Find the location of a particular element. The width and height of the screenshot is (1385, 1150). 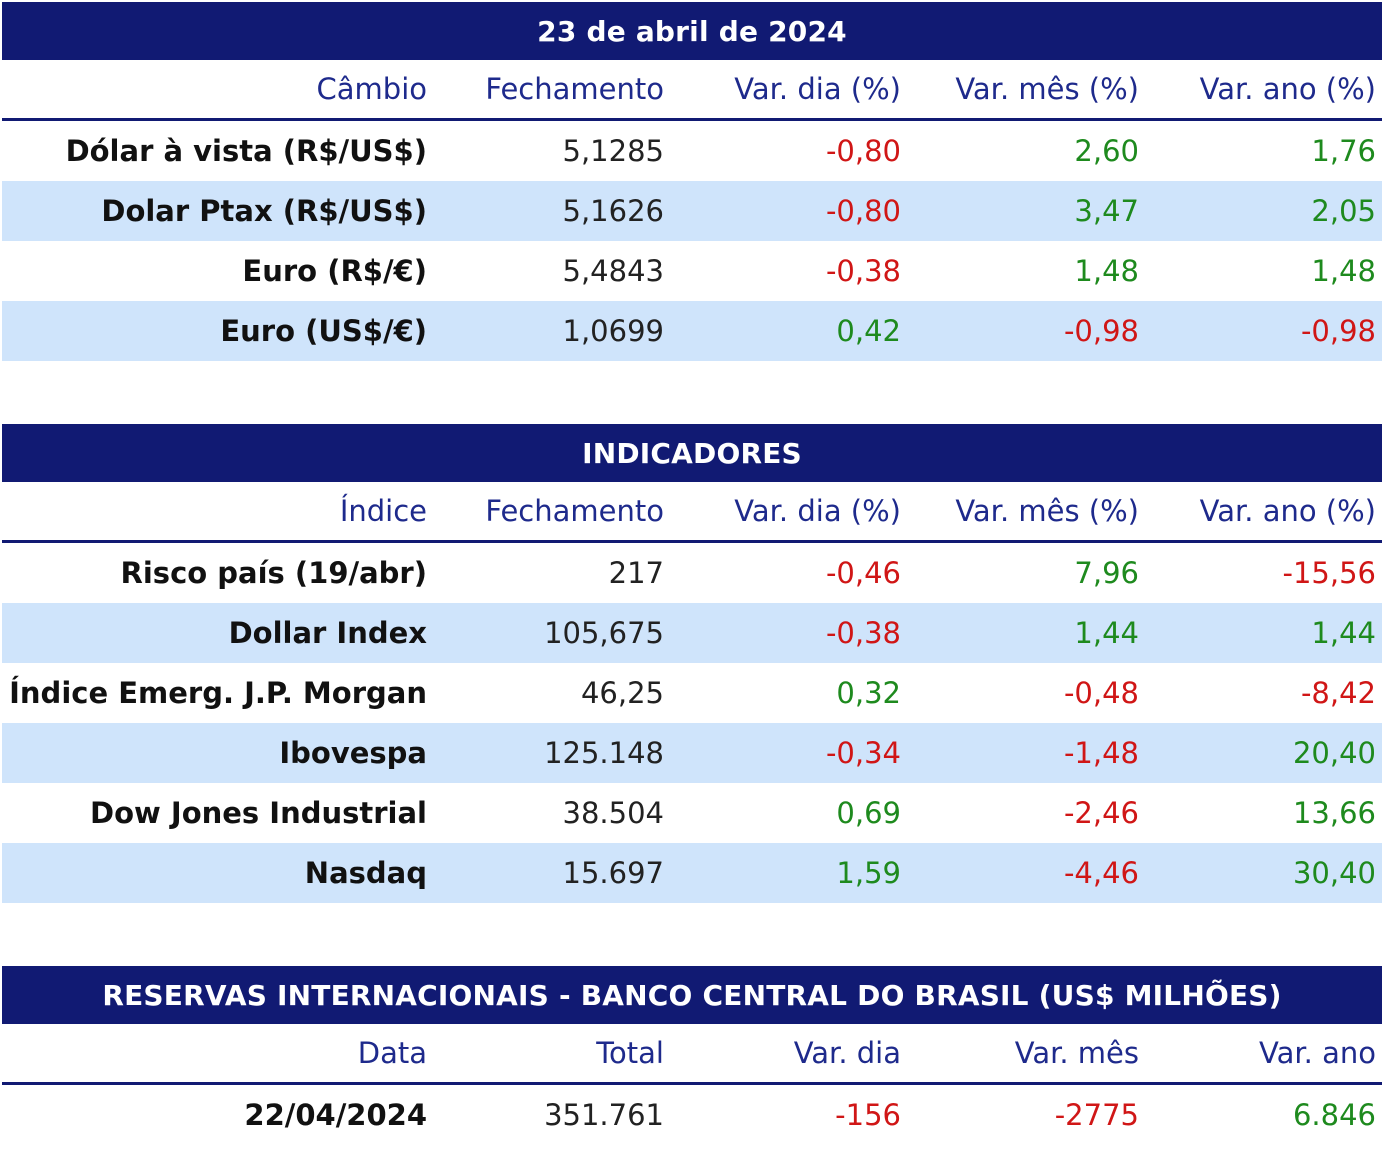

var-mes-value: -1,48 is located at coordinates (1101, 753).